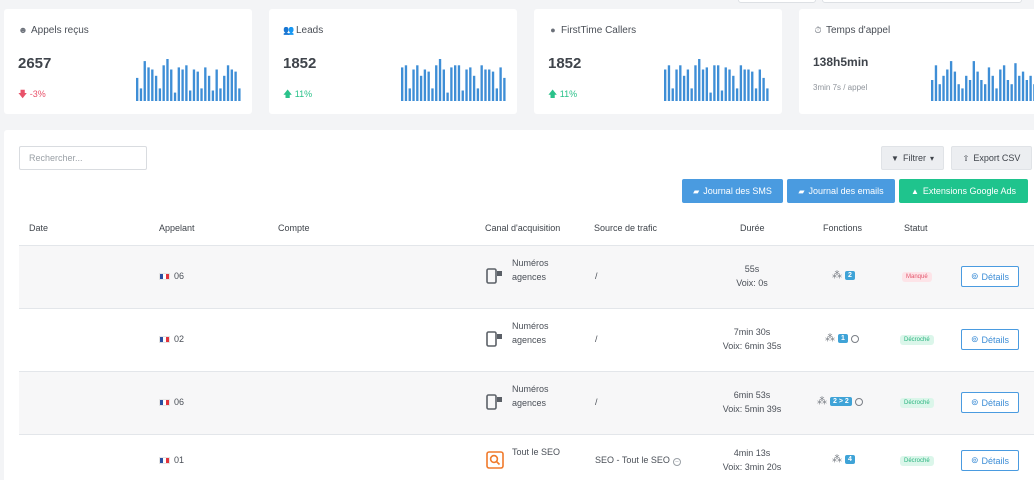  Describe the element at coordinates (563, 94) in the screenshot. I see `stat-trend: 🡅 11%` at that location.